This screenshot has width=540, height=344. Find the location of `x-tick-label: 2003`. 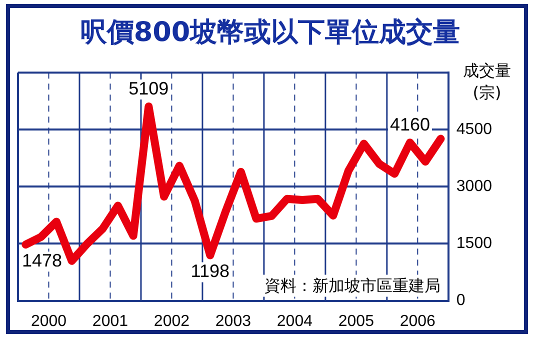

x-tick-label: 2003 is located at coordinates (233, 321).